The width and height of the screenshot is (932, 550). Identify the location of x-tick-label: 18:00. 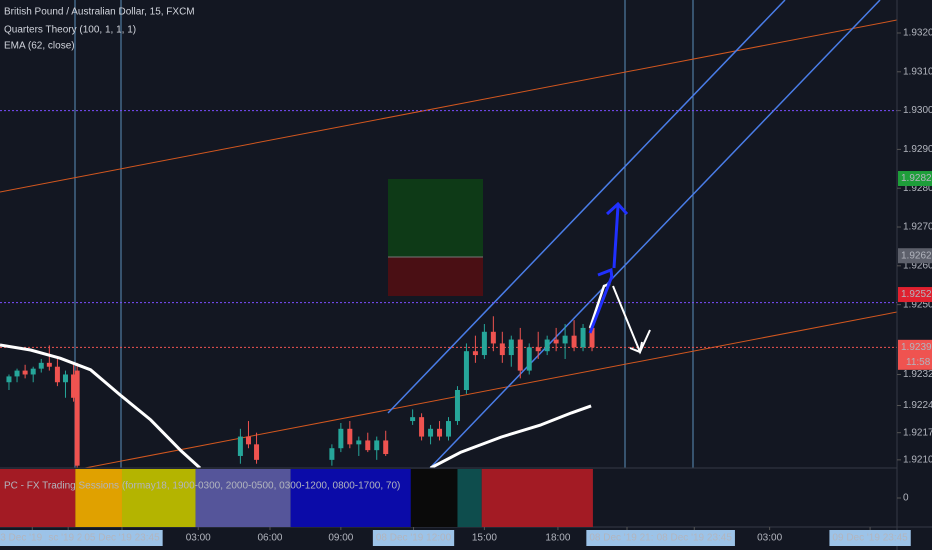
(557, 538).